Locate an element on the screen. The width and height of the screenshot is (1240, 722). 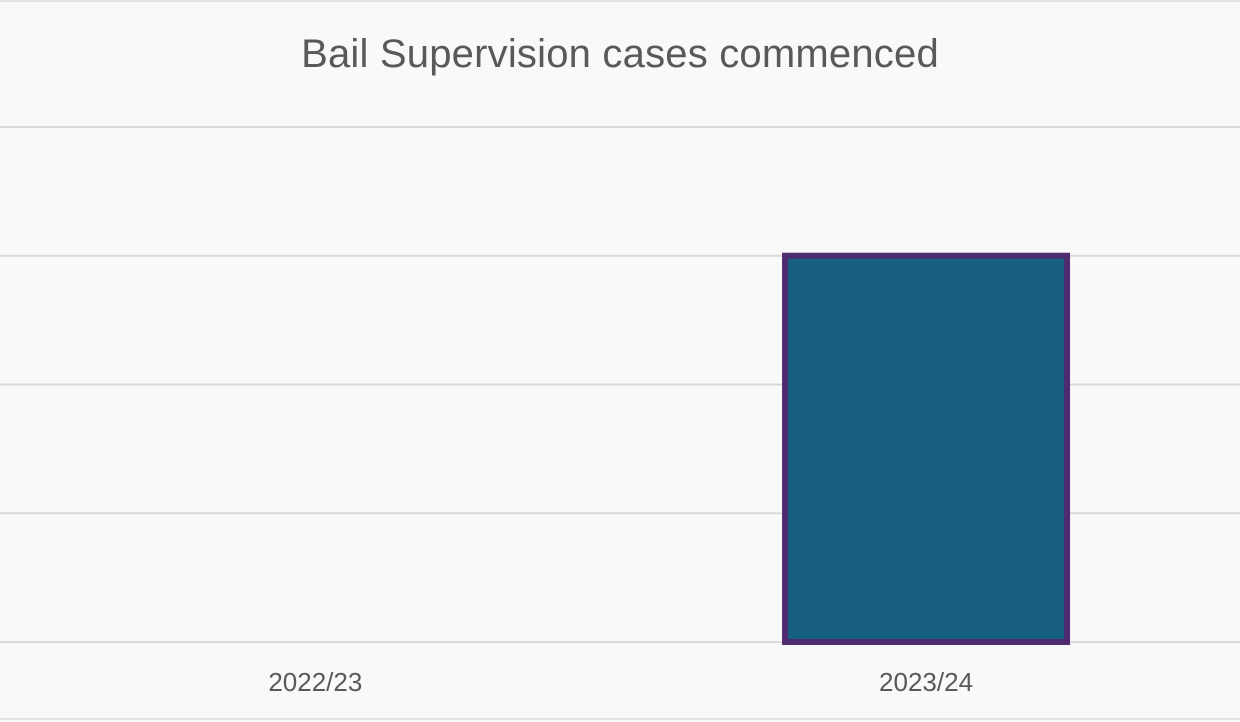
chart-title: Bail Supervision cases commenced is located at coordinates (620, 54).